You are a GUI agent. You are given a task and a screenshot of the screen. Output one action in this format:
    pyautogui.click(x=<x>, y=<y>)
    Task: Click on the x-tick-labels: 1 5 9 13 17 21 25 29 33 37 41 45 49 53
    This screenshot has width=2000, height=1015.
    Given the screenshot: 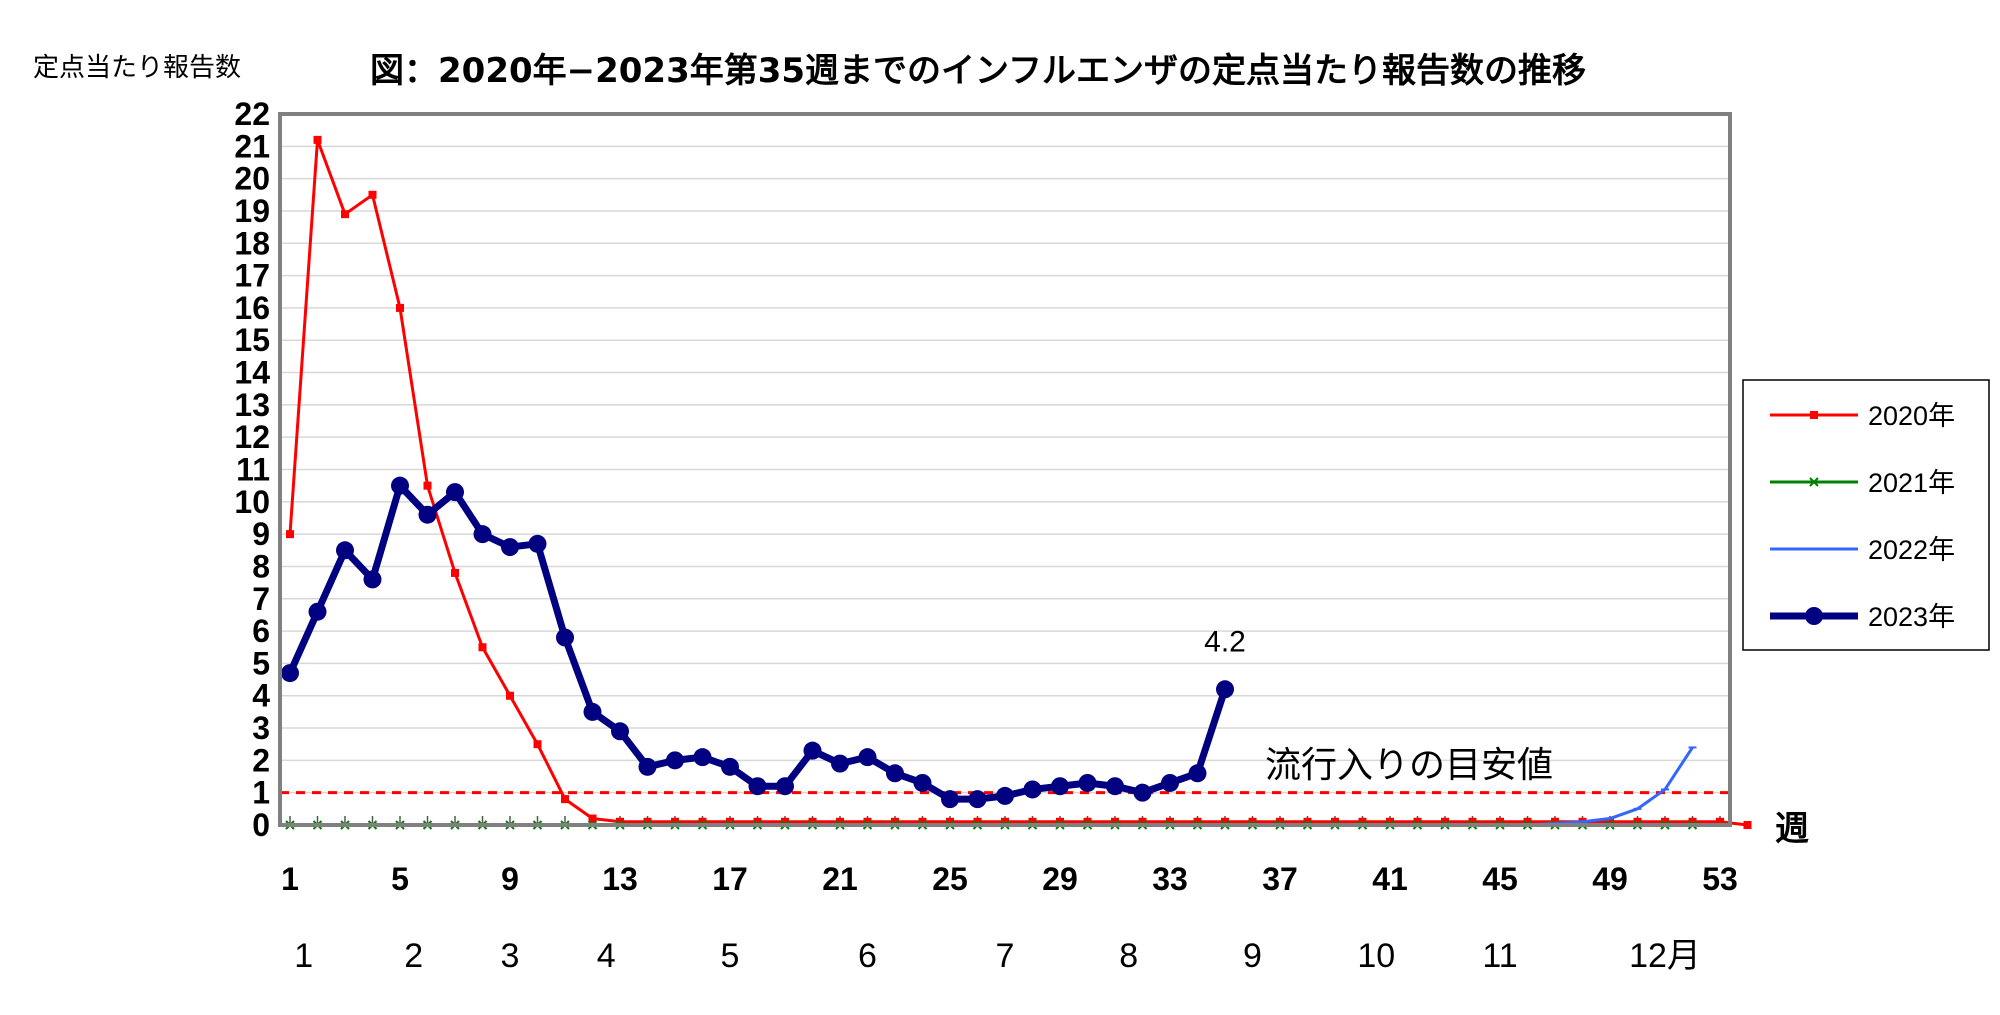 What is the action you would take?
    pyautogui.click(x=1009, y=879)
    